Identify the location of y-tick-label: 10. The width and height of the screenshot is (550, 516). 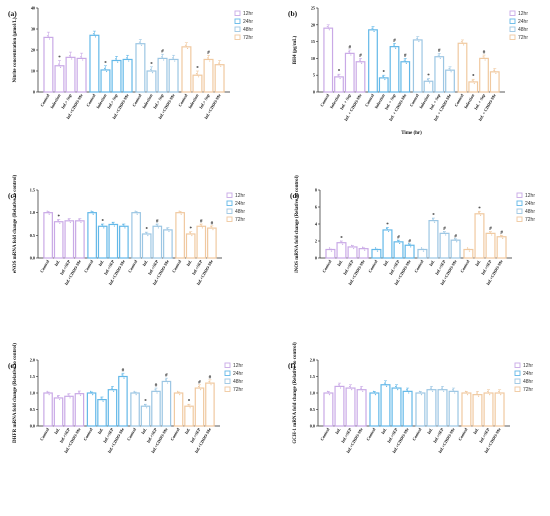
(313, 58).